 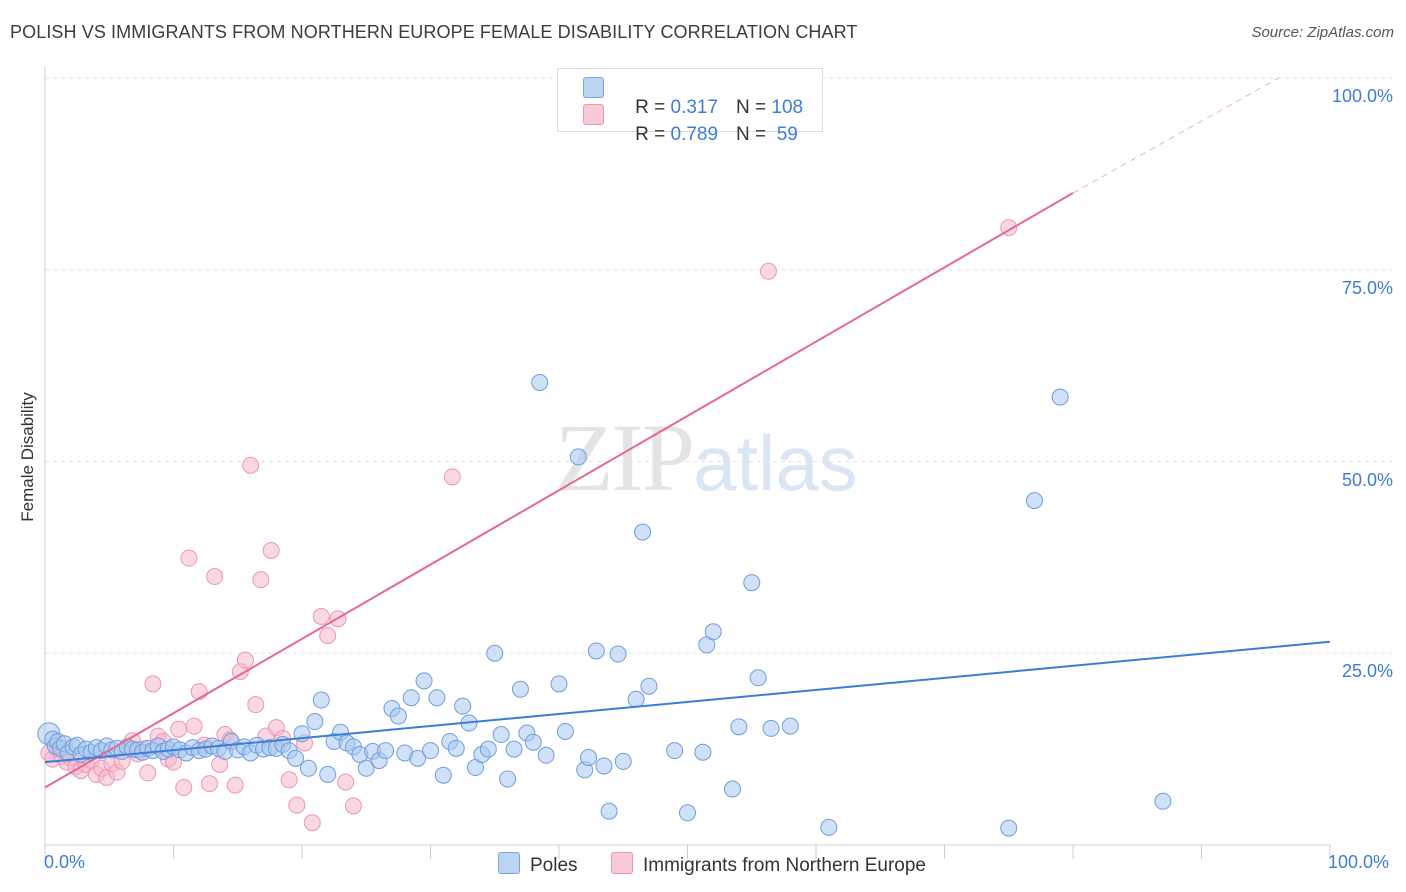 What do you see at coordinates (694, 107) in the screenshot?
I see `legend-r-poles: 0.317` at bounding box center [694, 107].